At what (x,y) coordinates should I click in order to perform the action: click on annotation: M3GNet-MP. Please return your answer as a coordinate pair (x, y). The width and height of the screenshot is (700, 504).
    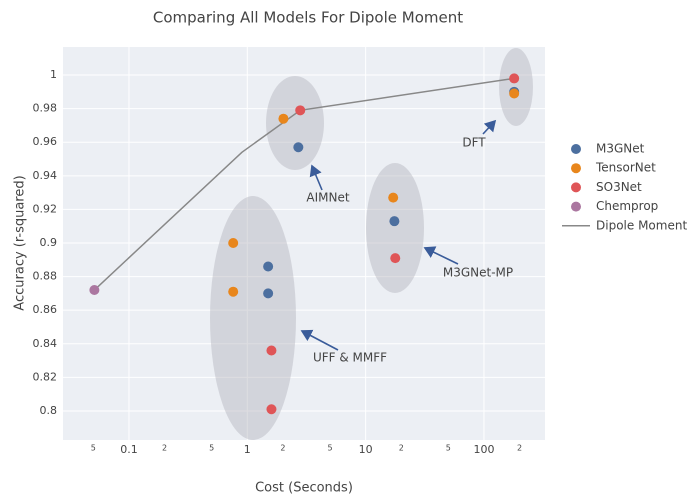
    Looking at the image, I should click on (478, 273).